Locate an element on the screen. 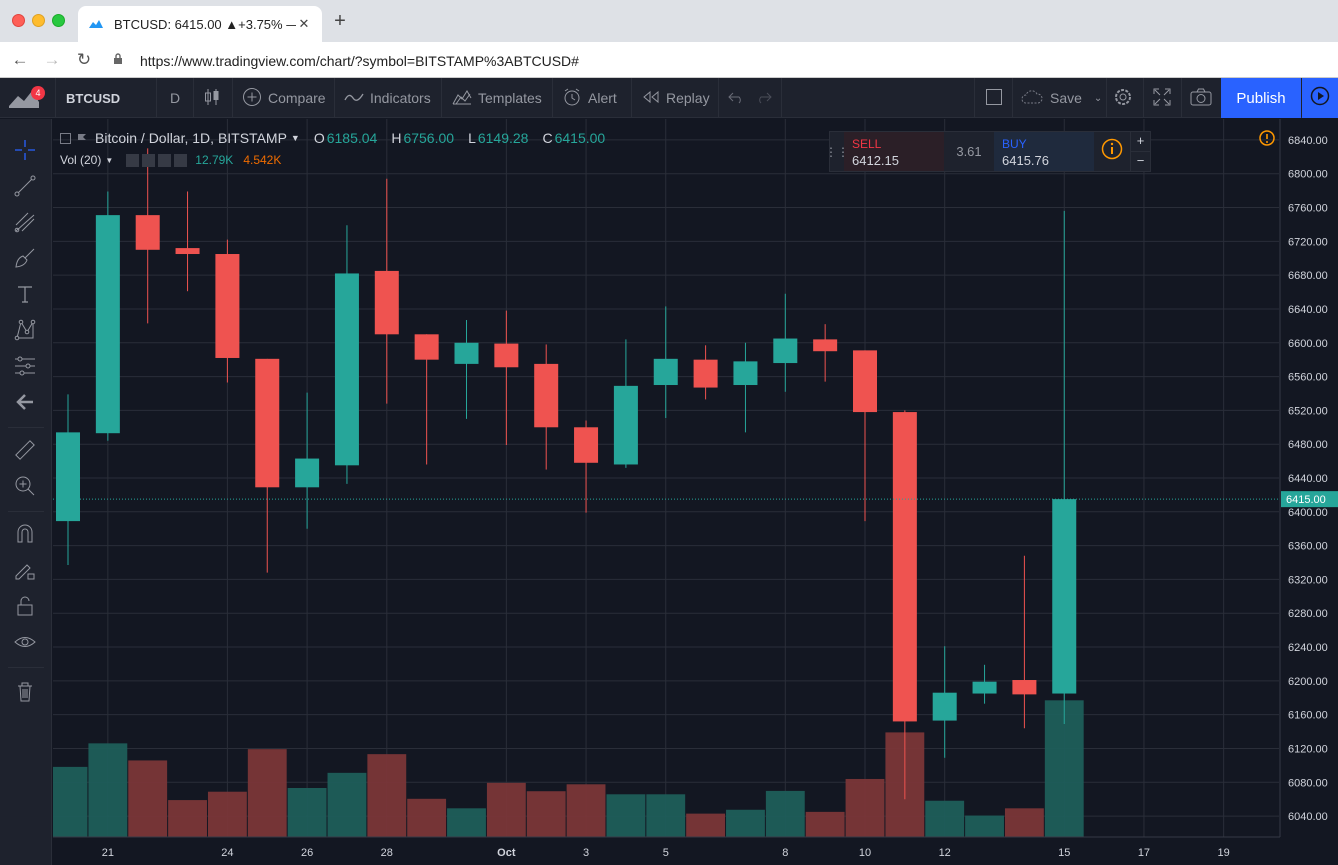  plus-small-icon is located at coordinates (165, 160).